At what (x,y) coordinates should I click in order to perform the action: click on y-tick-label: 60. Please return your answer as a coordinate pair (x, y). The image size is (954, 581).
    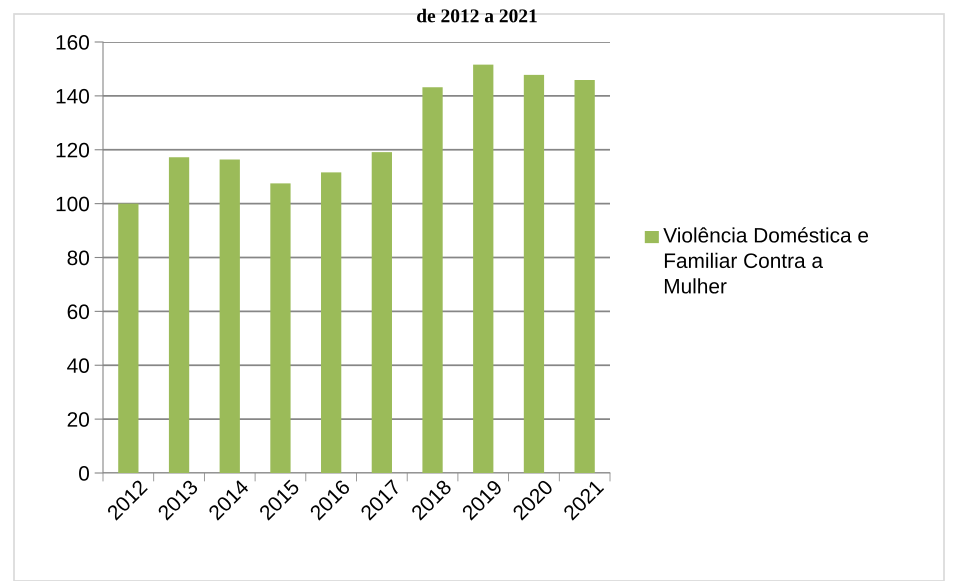
    Looking at the image, I should click on (78, 312).